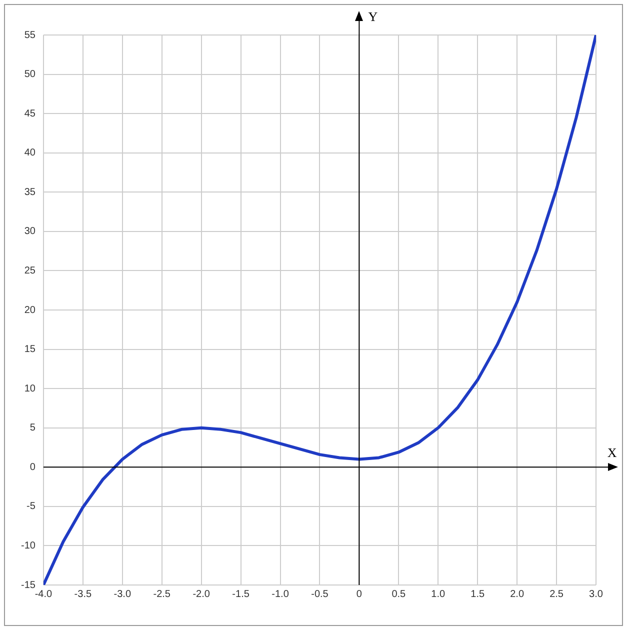 The image size is (627, 630). What do you see at coordinates (477, 594) in the screenshot?
I see `x-tick-label: 1.5` at bounding box center [477, 594].